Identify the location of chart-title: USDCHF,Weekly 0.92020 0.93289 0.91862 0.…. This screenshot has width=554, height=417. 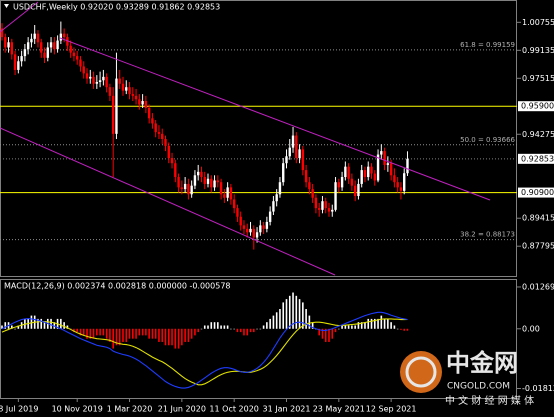
(116, 7).